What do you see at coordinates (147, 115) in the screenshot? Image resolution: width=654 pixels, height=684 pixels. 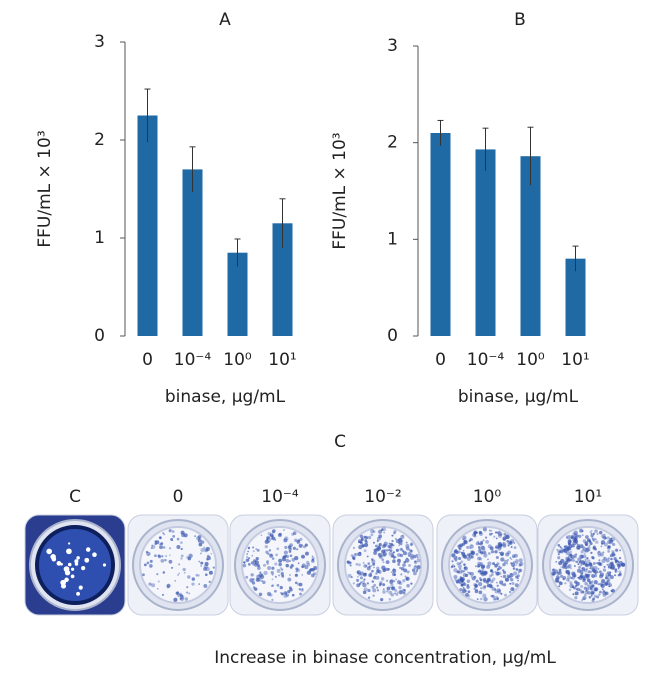 I see `error-bar` at bounding box center [147, 115].